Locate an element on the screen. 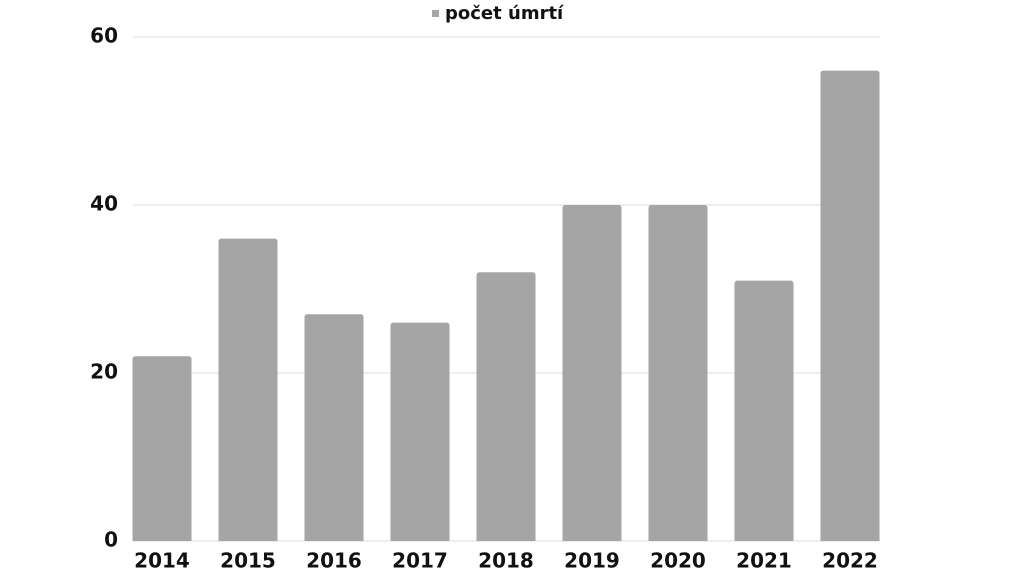 This screenshot has height=576, width=1024. x-tick-label: 2018 is located at coordinates (506, 561).